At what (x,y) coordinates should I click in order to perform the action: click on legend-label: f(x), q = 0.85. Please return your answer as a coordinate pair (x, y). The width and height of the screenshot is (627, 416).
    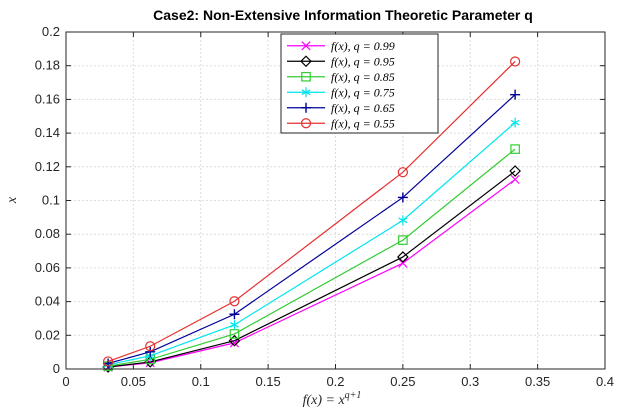
    Looking at the image, I should click on (363, 77).